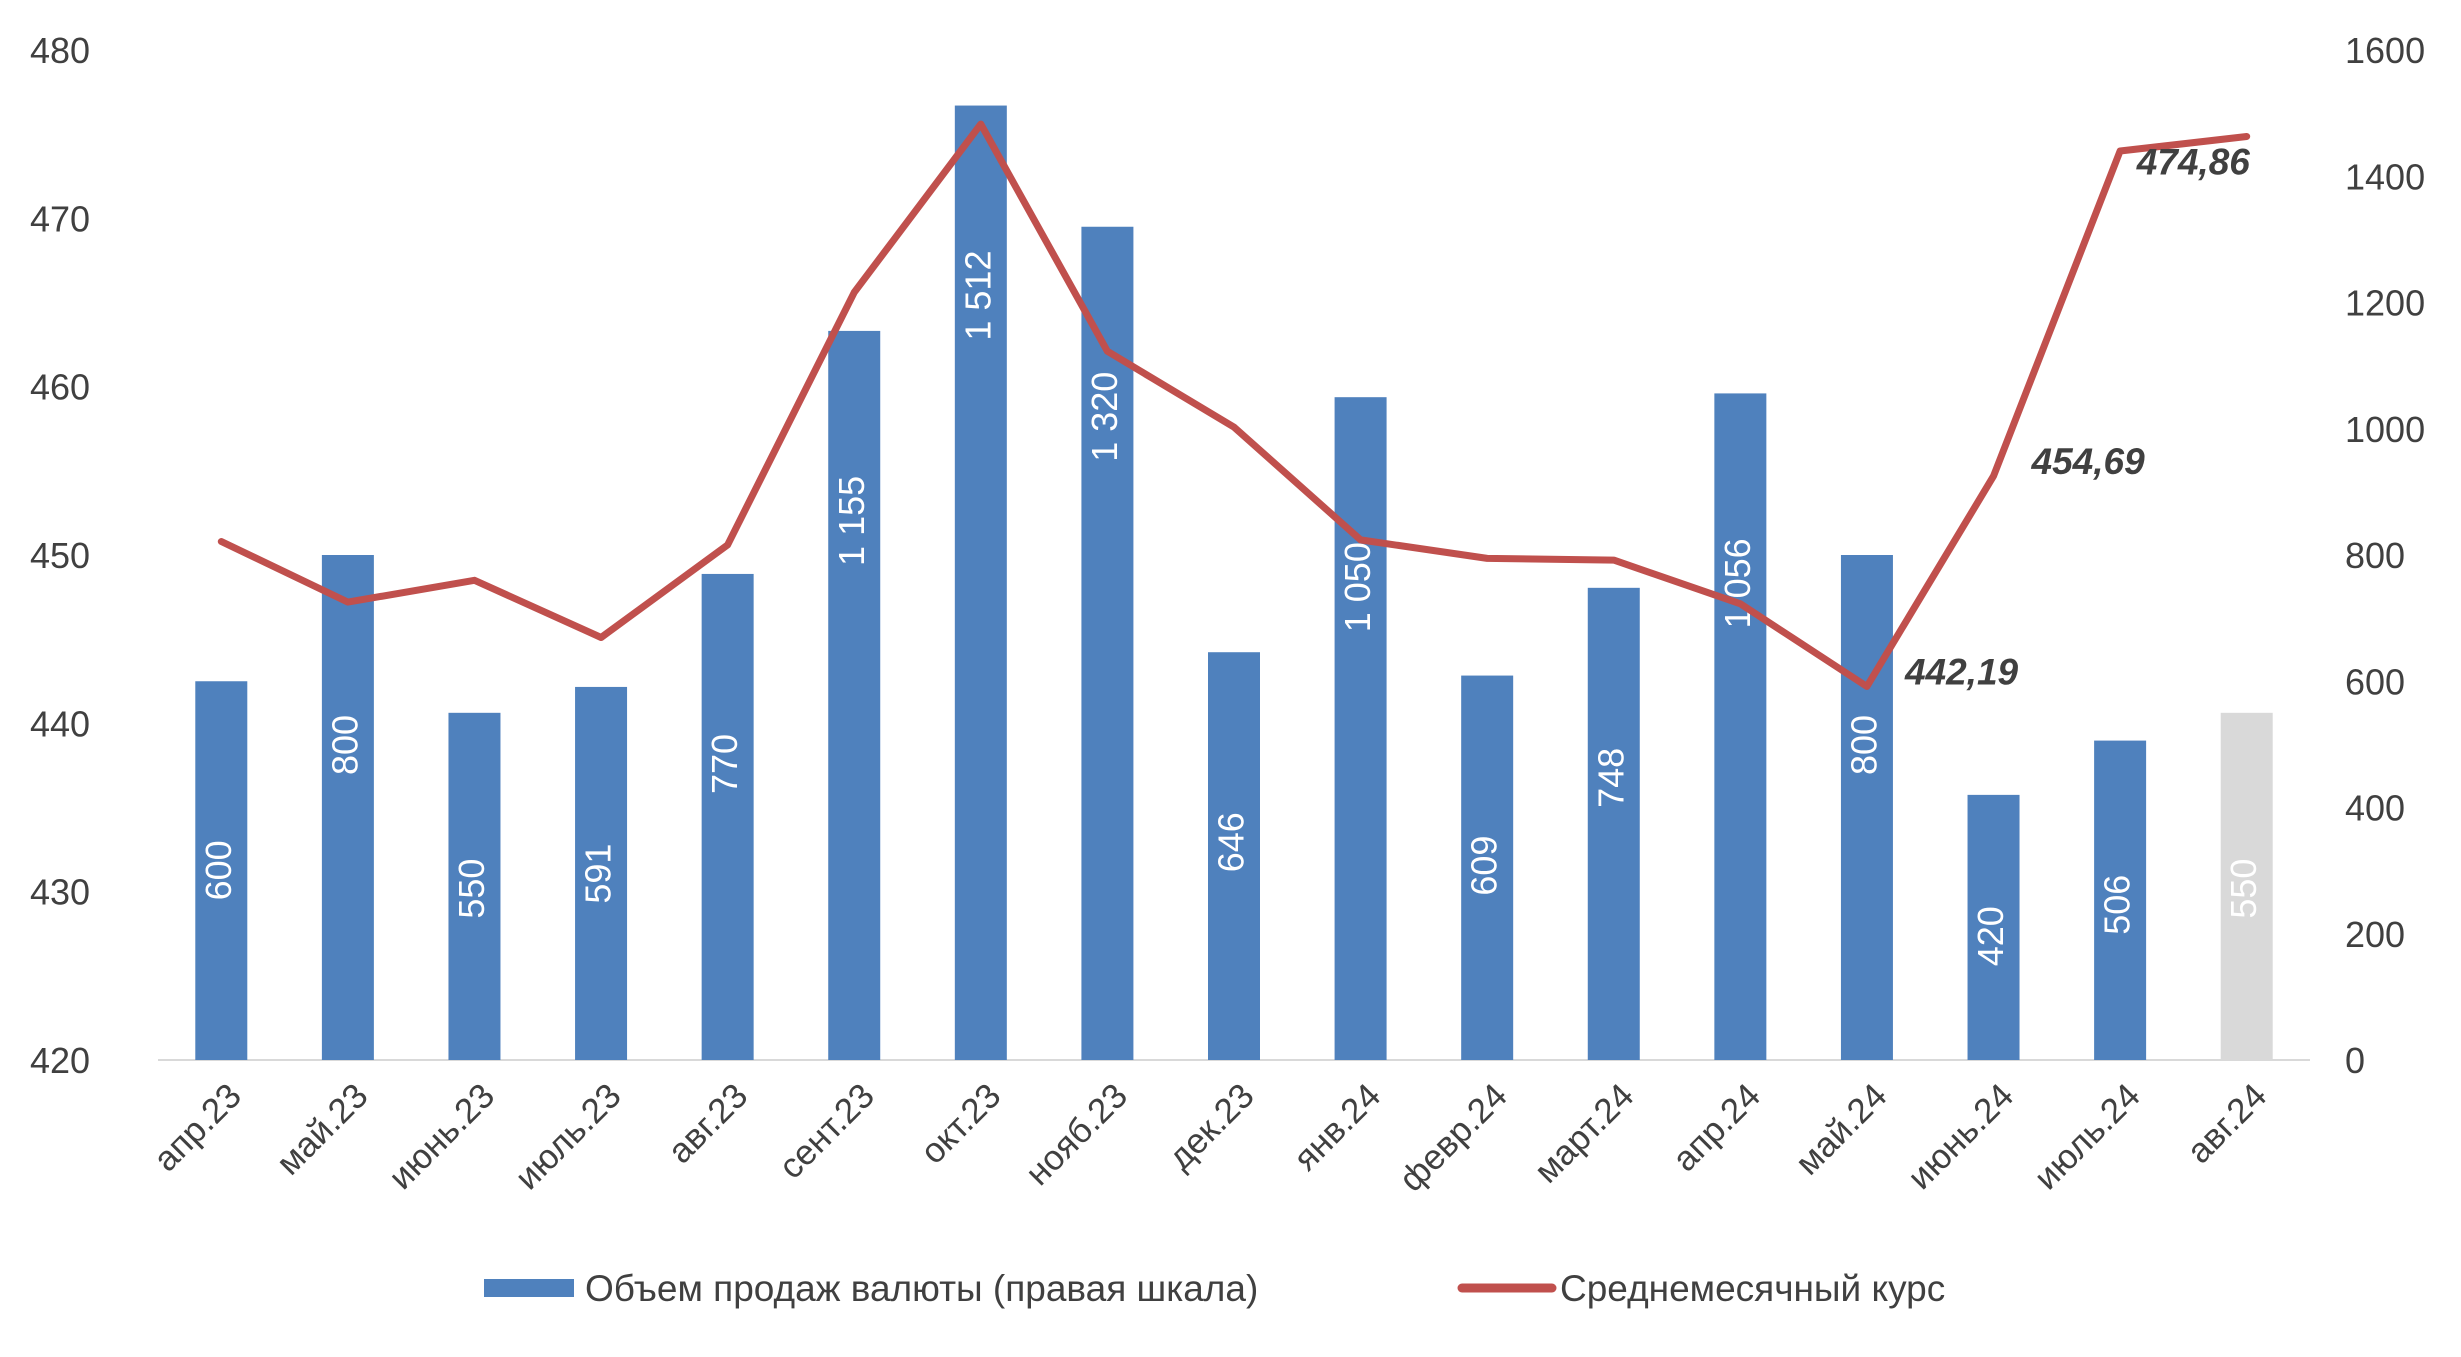 This screenshot has height=1357, width=2461. Describe the element at coordinates (1990, 936) in the screenshot. I see `bar-value-label: 420` at that location.